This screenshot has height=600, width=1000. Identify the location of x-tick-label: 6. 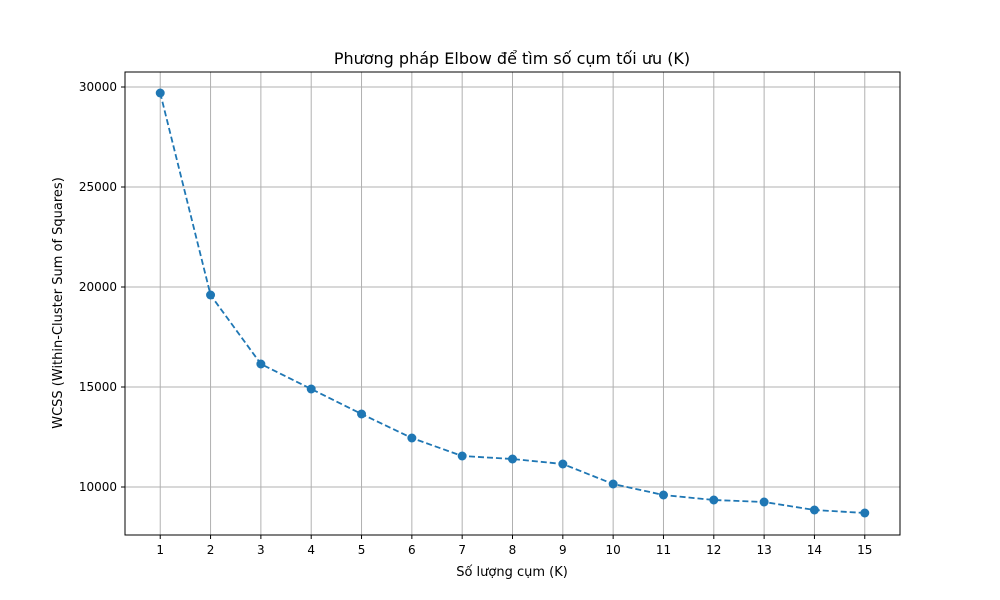
(412, 550).